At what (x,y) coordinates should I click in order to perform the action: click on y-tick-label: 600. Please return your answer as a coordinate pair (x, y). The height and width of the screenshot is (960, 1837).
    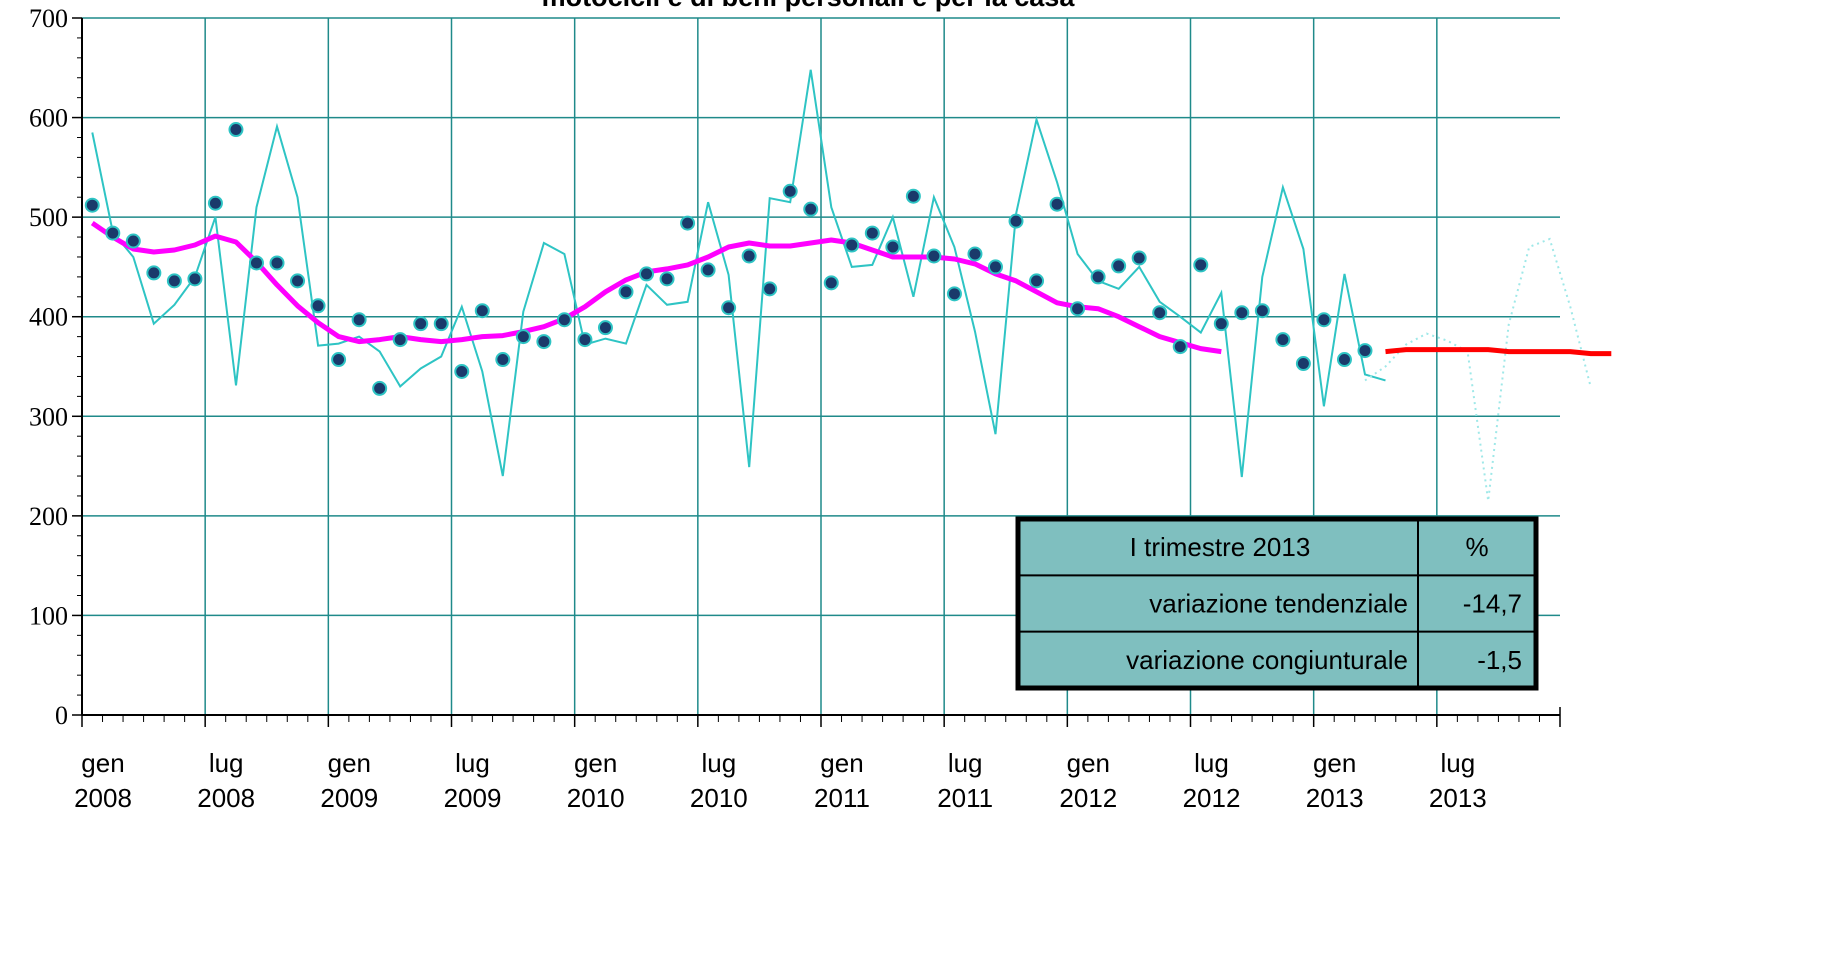
    Looking at the image, I should click on (48, 118).